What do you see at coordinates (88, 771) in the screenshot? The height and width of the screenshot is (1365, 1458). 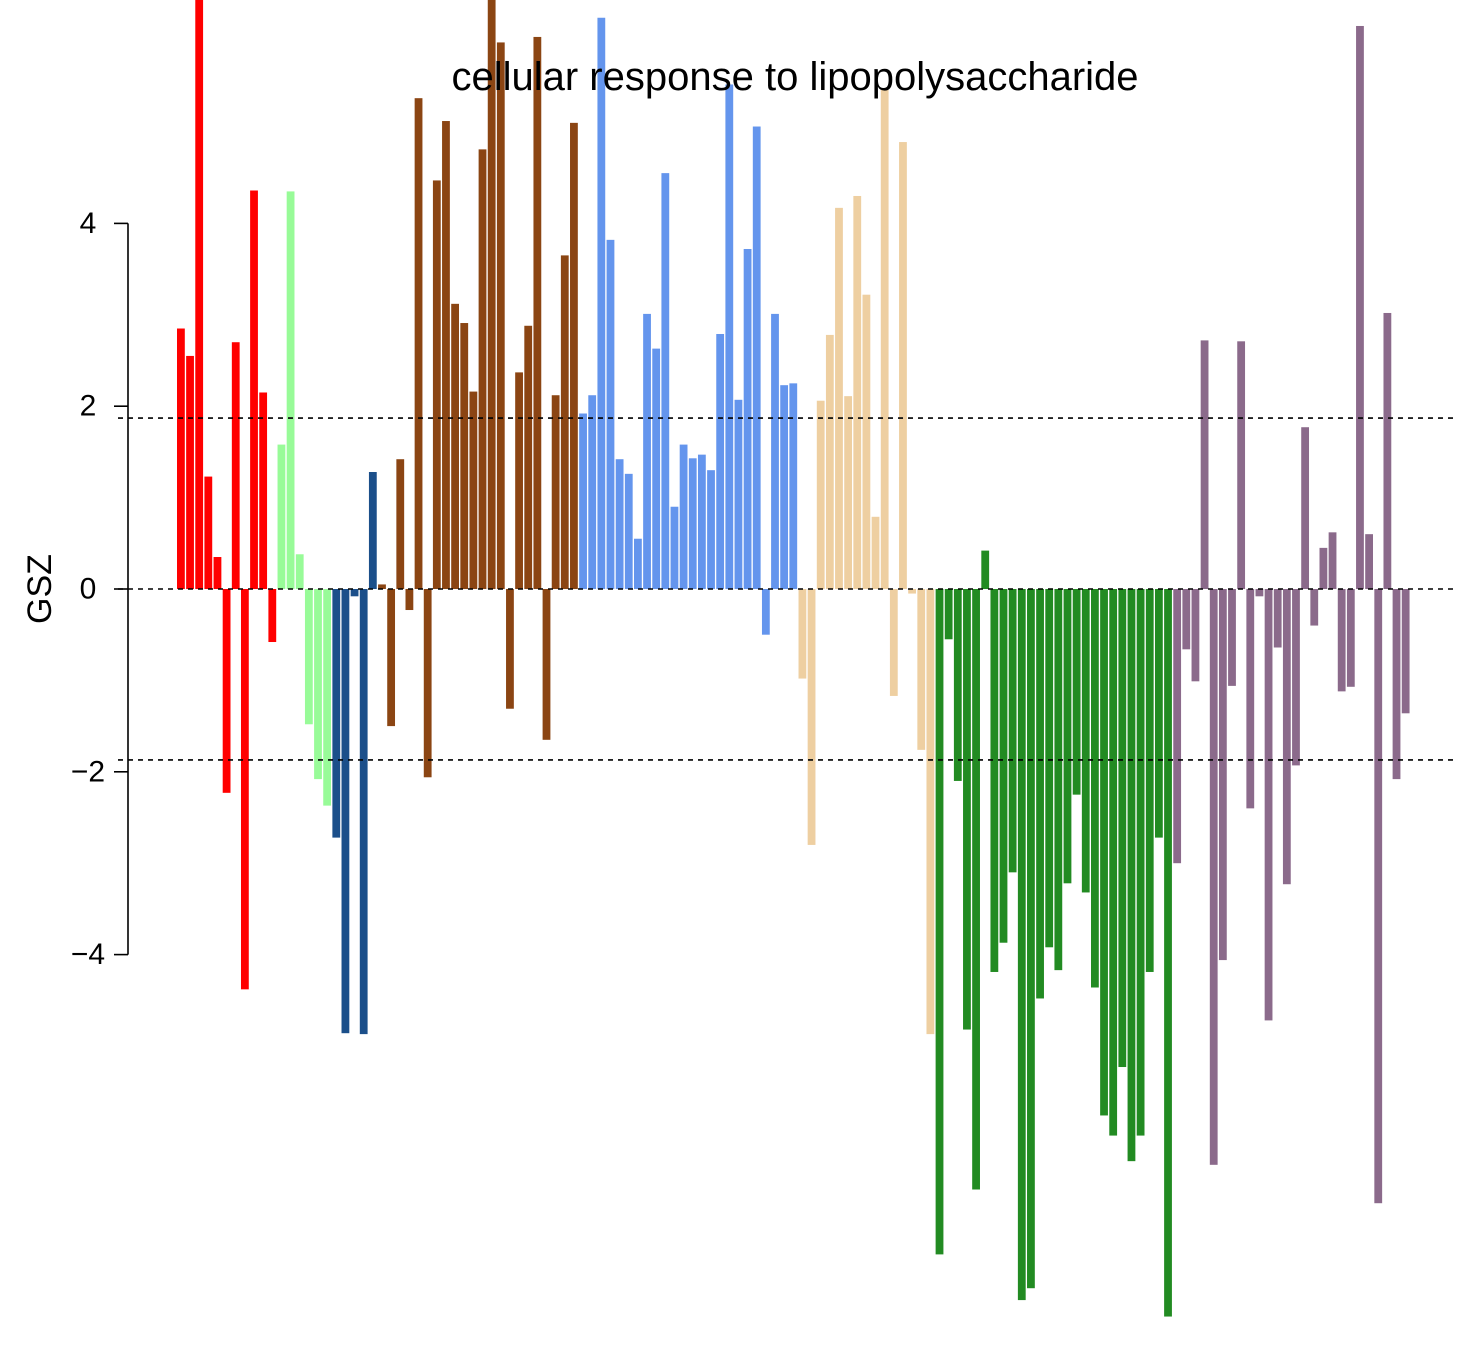 I see `y-tick-label: −2` at bounding box center [88, 771].